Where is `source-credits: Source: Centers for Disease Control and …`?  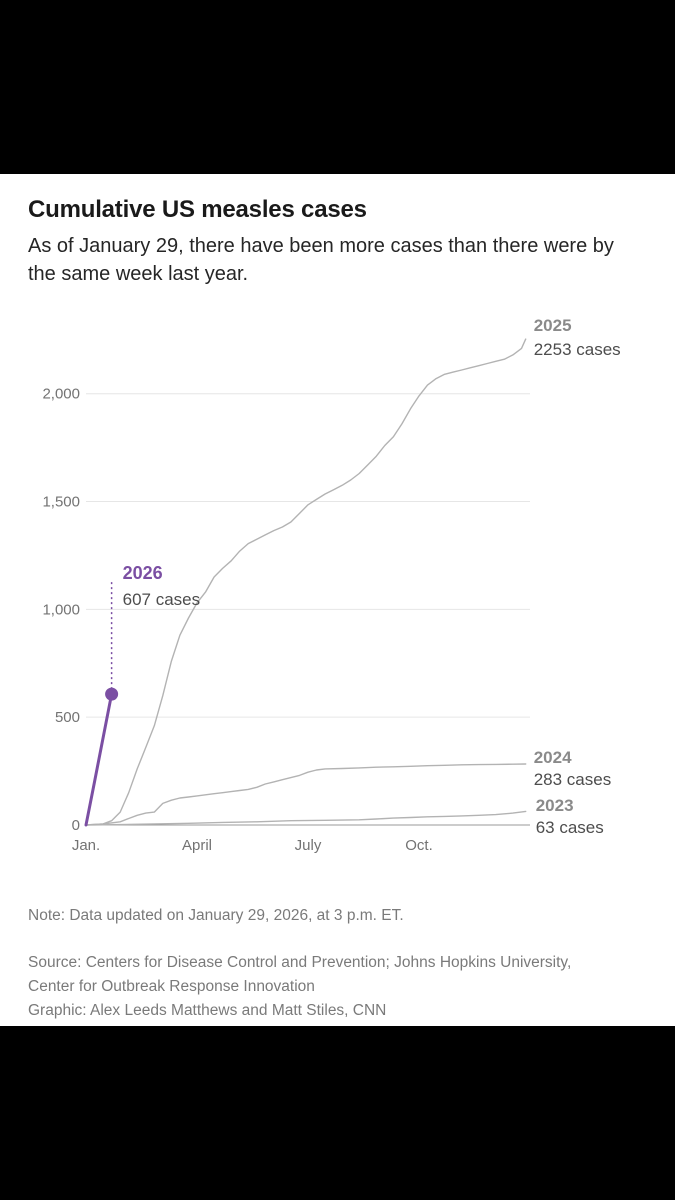 source-credits: Source: Centers for Disease Control and … is located at coordinates (343, 987).